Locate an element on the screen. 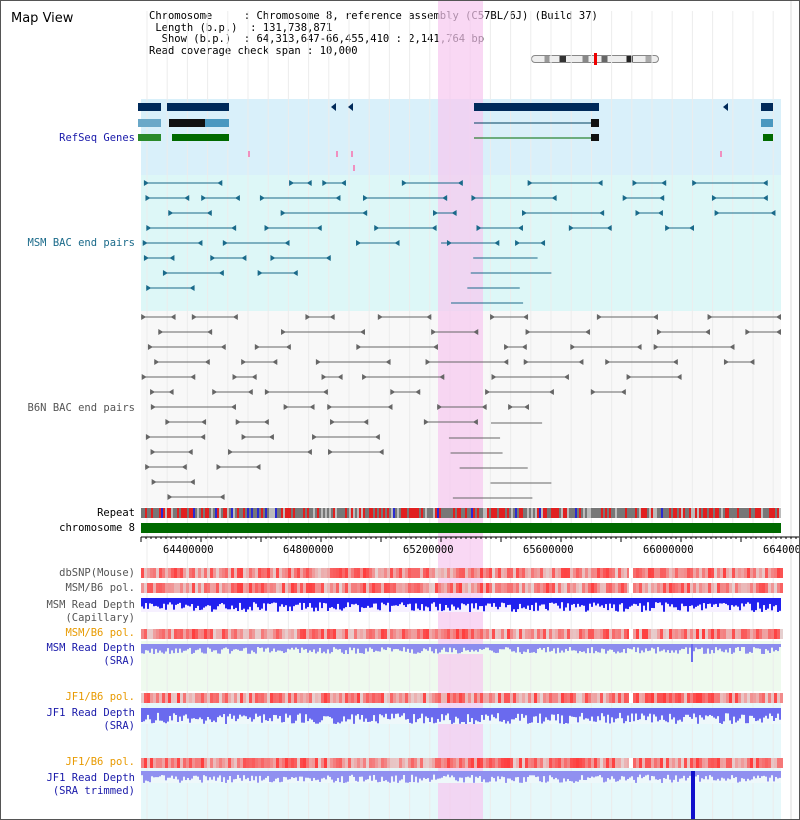 This screenshot has height=820, width=800. jf1-b6-pol-label: JF1/B6 pol. is located at coordinates (100, 697).